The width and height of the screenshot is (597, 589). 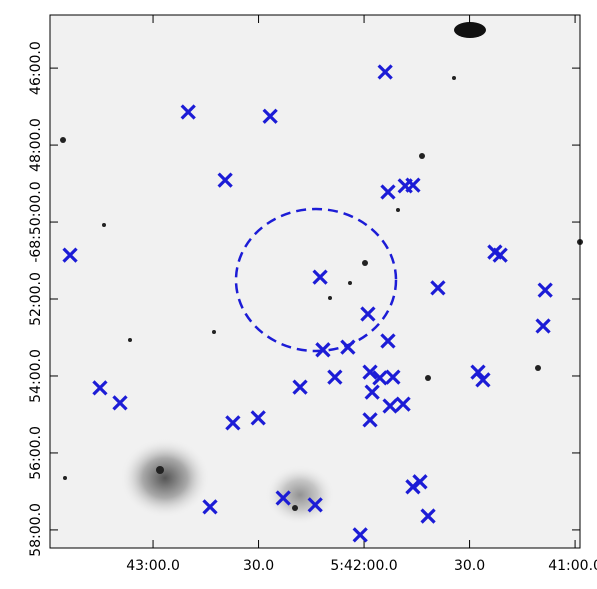 What do you see at coordinates (572, 566) in the screenshot?
I see `x-tick-label: 41:00.0` at bounding box center [572, 566].